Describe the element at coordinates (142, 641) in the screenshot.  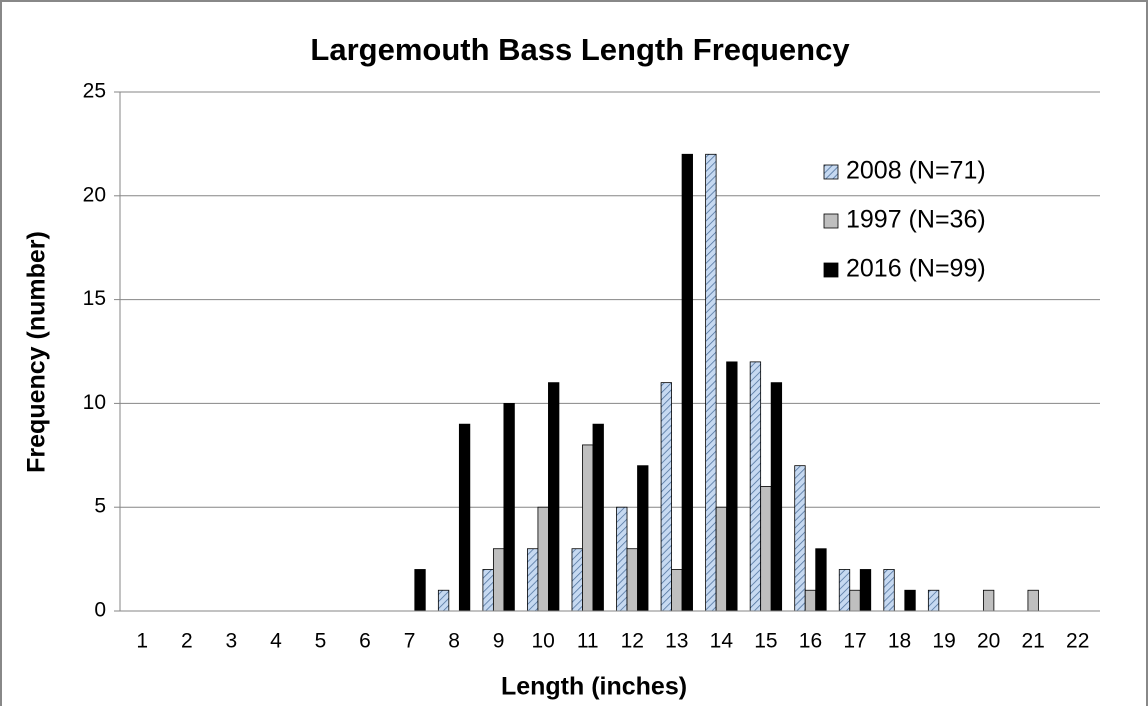
I see `x-tick-label: 1` at that location.